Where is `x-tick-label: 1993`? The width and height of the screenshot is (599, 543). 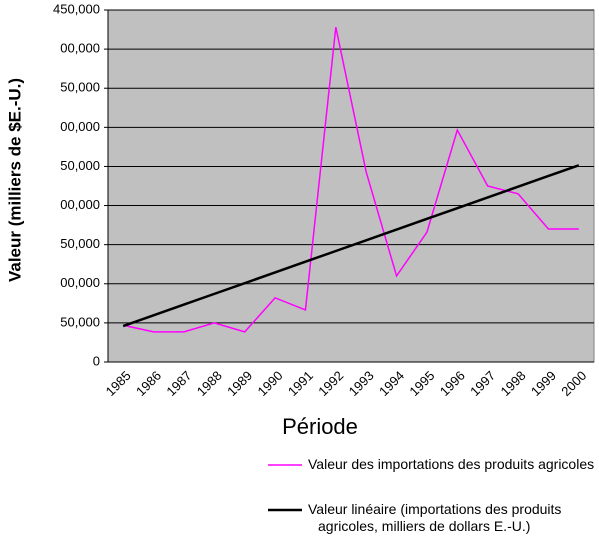 x-tick-label: 1993 is located at coordinates (361, 383).